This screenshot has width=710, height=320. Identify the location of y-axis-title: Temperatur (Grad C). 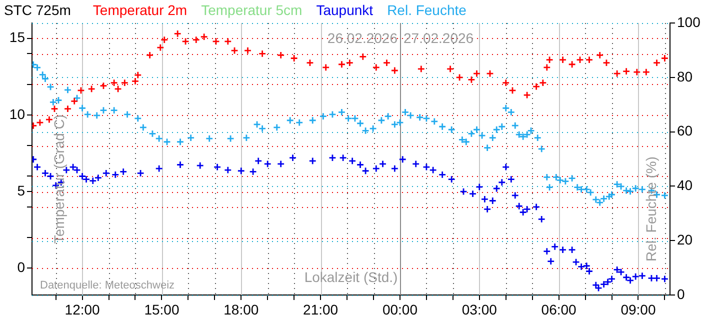
(58, 179).